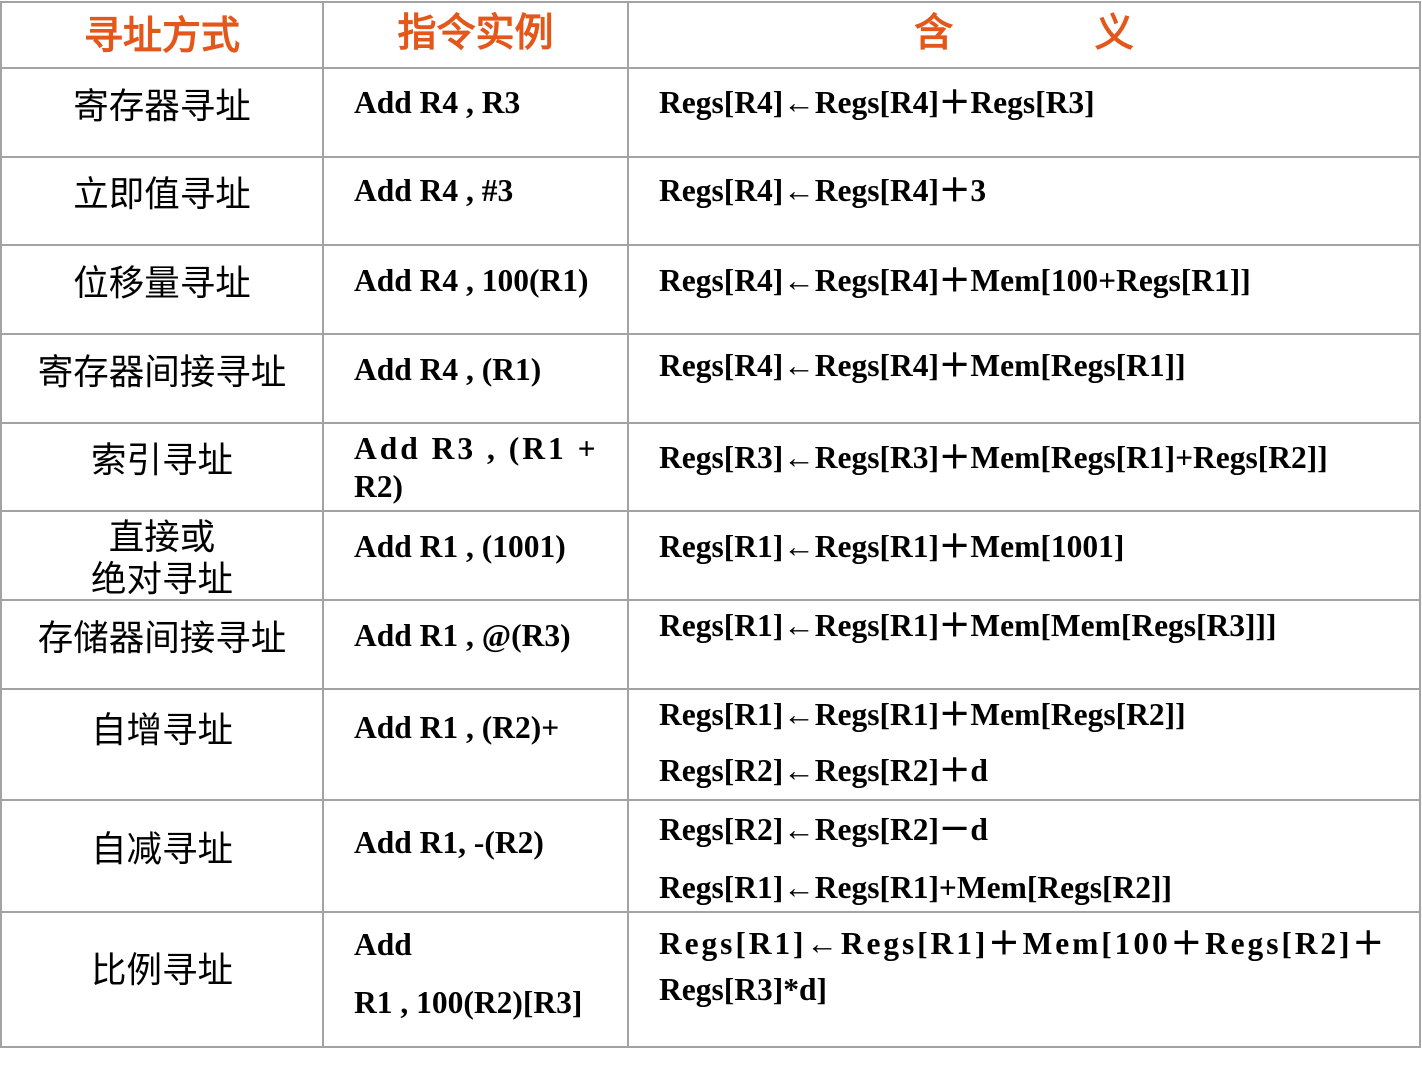  Describe the element at coordinates (162, 194) in the screenshot. I see `row-2-mode-label: 立即值寻址` at that location.